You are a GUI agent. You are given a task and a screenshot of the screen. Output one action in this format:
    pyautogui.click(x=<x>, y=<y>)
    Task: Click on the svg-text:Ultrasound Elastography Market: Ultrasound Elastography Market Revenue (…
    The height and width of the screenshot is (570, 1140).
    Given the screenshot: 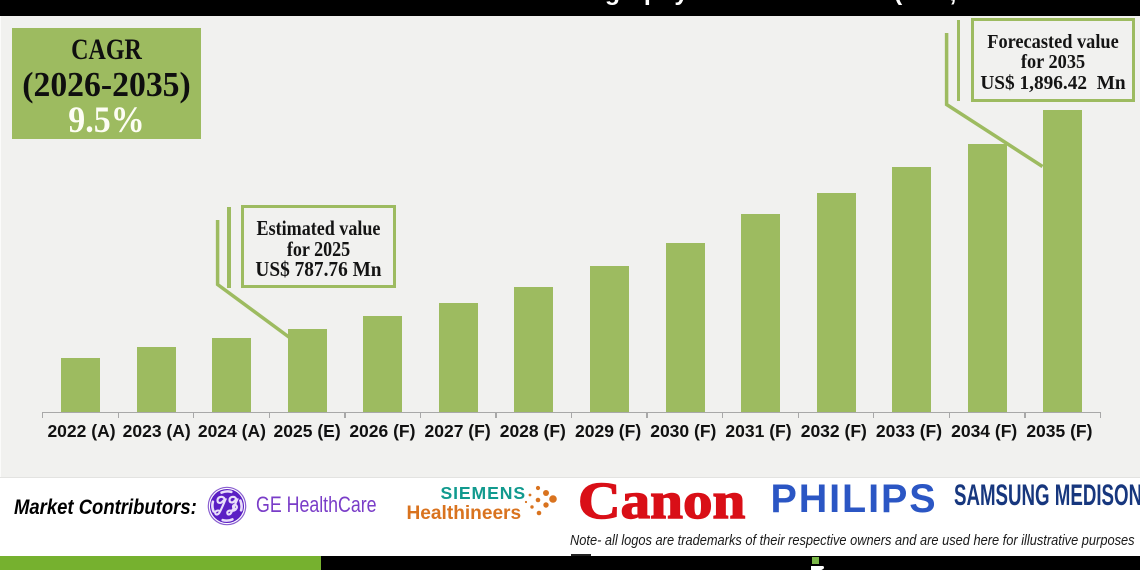 What is the action you would take?
    pyautogui.click(x=664, y=3)
    